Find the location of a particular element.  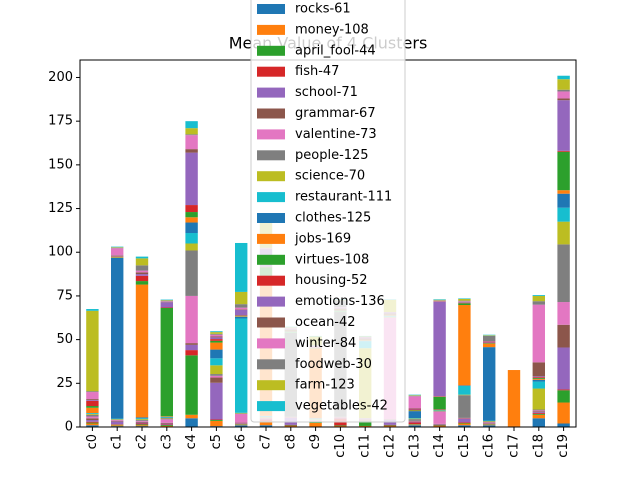

legend-label: people-125 is located at coordinates (332, 155).